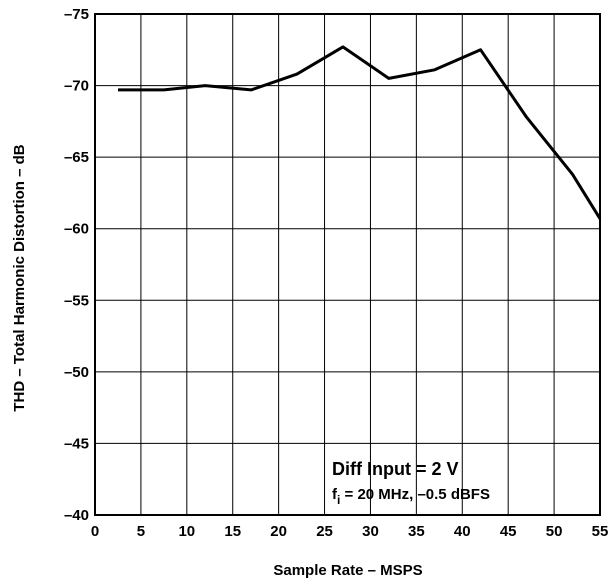  What do you see at coordinates (415, 494) in the screenshot?
I see `annotation-rest: = 20 MHz, –0.5 dBFS` at bounding box center [415, 494].